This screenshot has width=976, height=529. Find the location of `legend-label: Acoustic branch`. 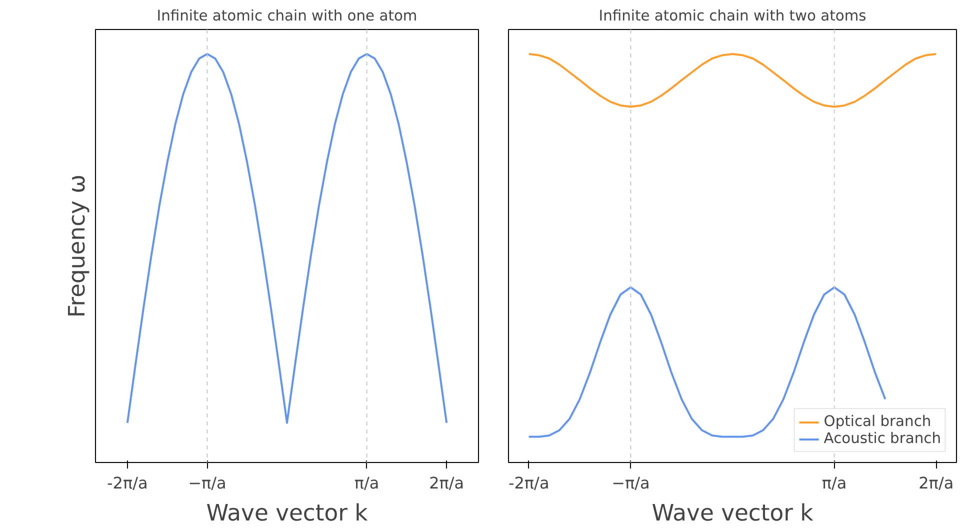

legend-label: Acoustic branch is located at coordinates (882, 438).